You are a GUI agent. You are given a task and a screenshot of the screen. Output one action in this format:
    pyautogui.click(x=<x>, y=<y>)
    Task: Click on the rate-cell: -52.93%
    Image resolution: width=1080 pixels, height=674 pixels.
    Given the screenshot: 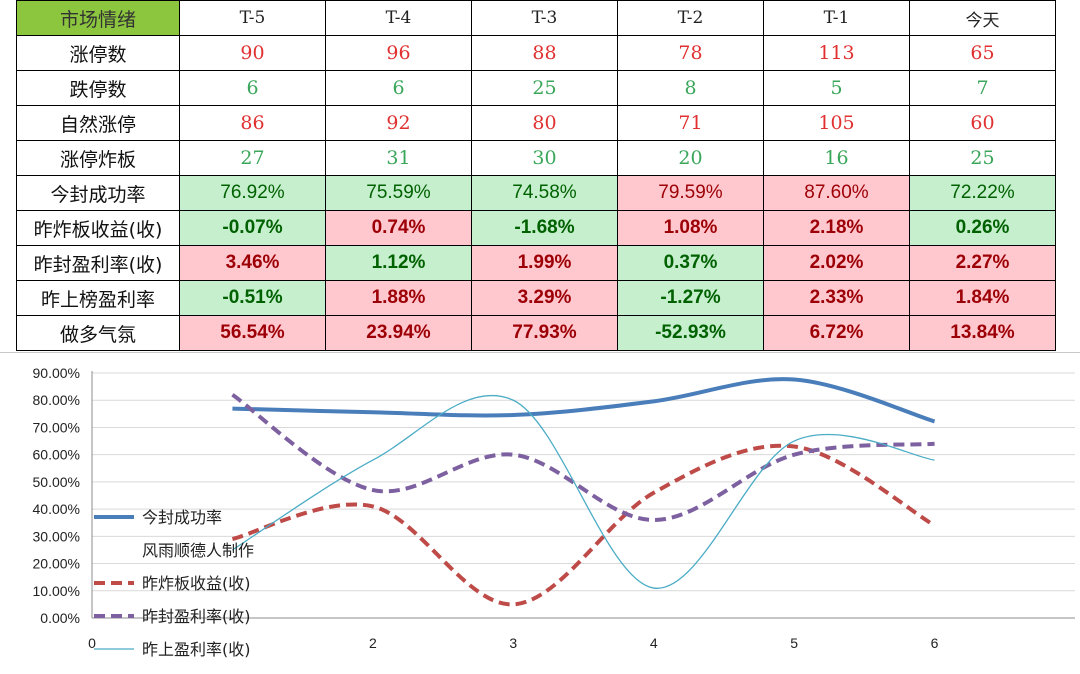 What is the action you would take?
    pyautogui.click(x=690, y=333)
    